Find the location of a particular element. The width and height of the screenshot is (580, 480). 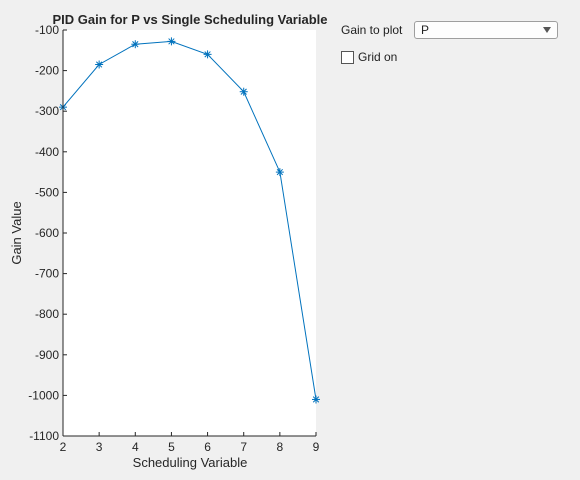

x-tick-label: 8 is located at coordinates (280, 447).